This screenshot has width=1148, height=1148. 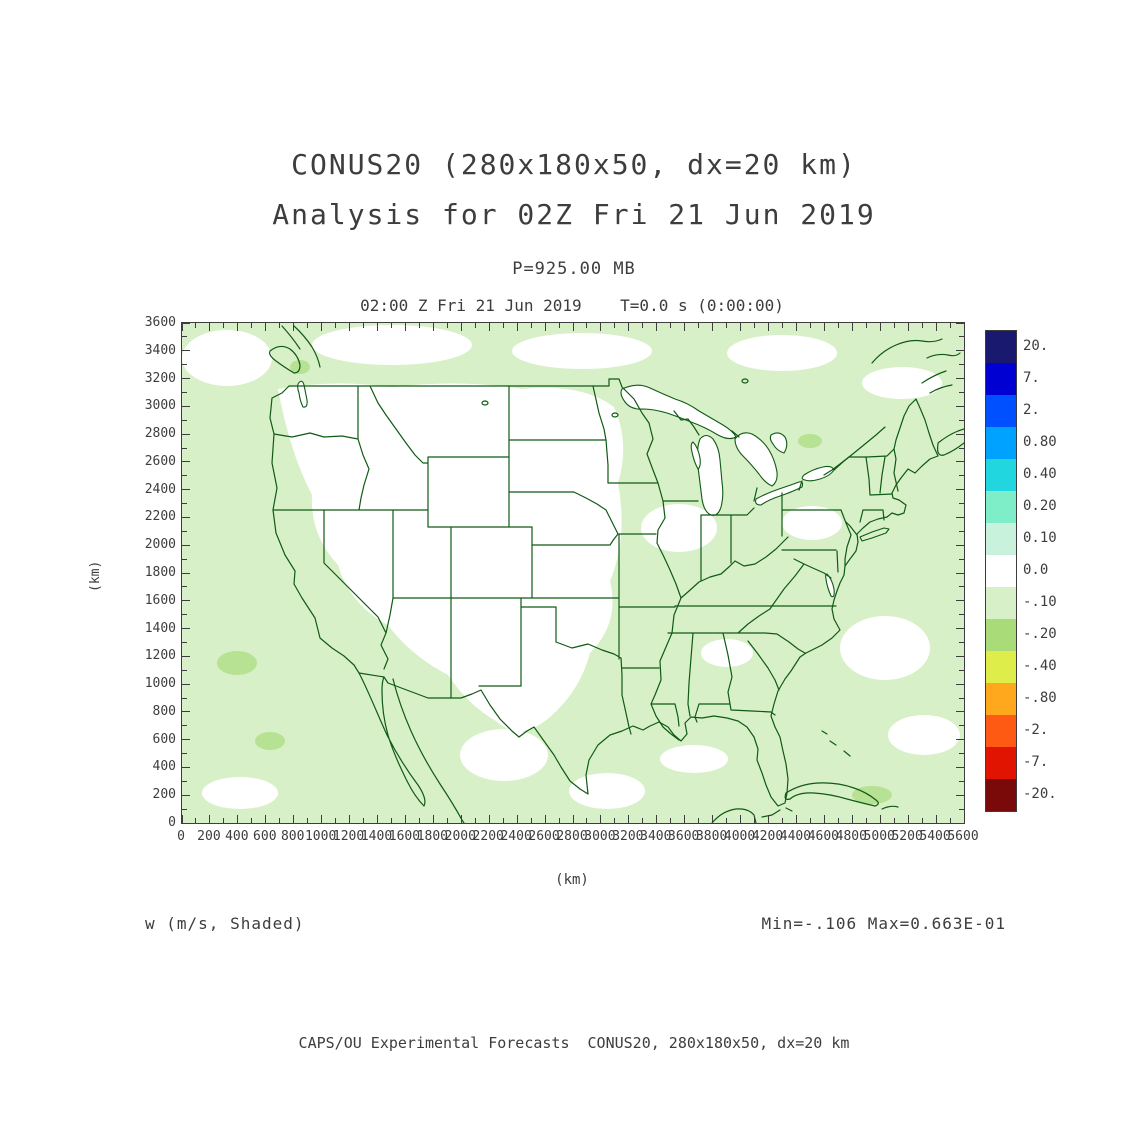 What do you see at coordinates (795, 836) in the screenshot?
I see `x-tick-label: 4400` at bounding box center [795, 836].